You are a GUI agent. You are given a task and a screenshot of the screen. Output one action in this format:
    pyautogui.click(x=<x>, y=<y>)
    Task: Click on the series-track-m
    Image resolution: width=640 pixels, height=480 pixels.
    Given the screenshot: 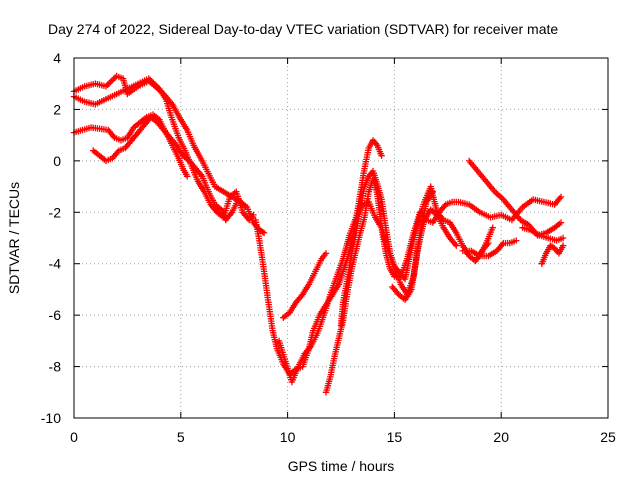 What is the action you would take?
    pyautogui.click(x=543, y=234)
    